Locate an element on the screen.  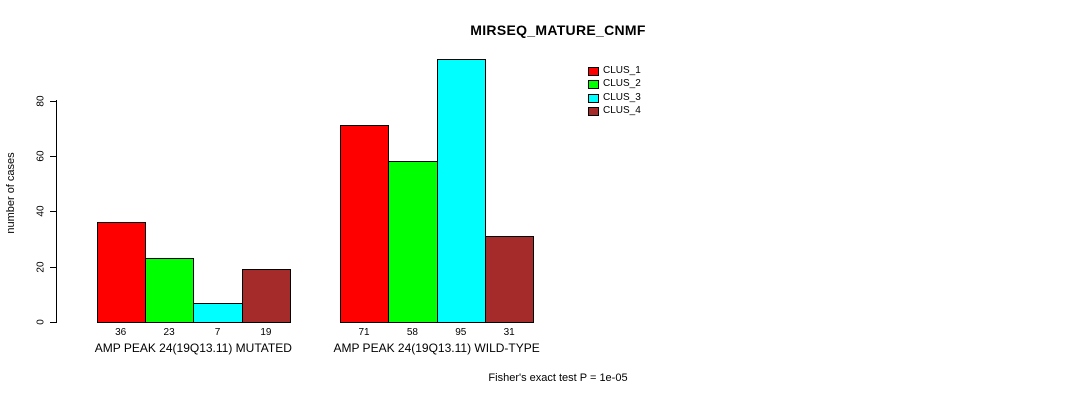
y-tick-label: 20 is located at coordinates (41, 267).